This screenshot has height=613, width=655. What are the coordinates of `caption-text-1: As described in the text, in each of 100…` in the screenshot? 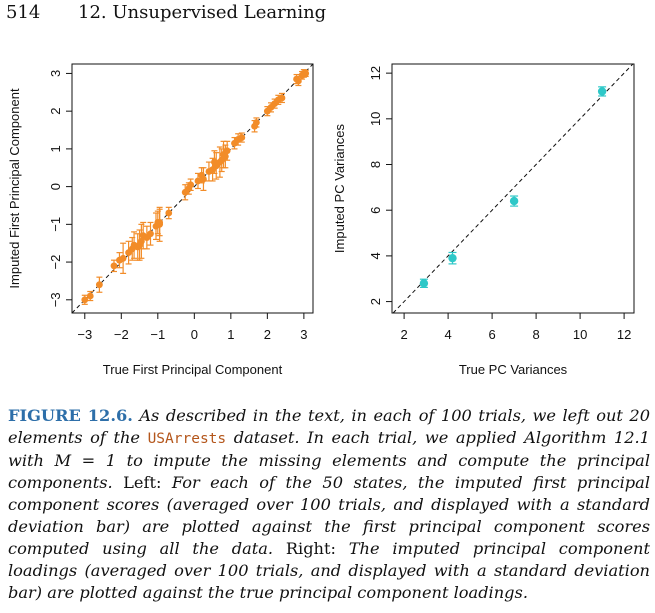 It's located at (329, 426).